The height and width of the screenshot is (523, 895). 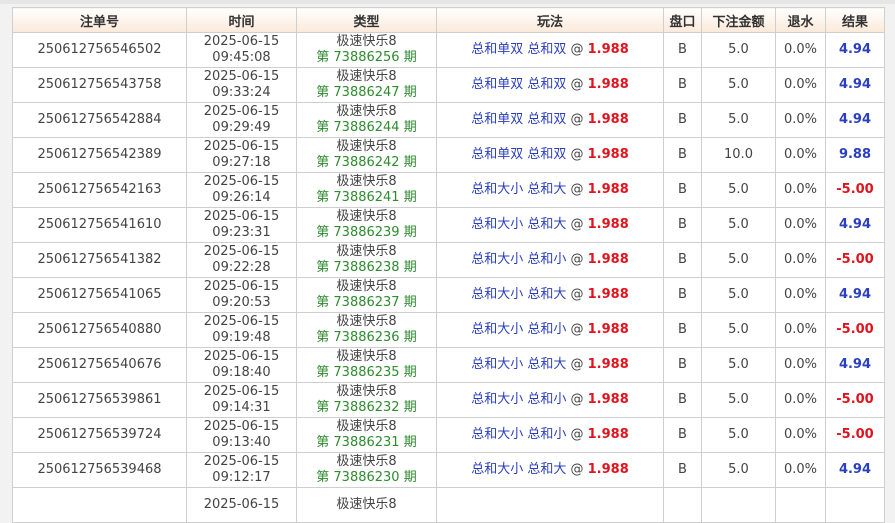 What do you see at coordinates (366, 57) in the screenshot?
I see `issue-number: 第 73886256 期` at bounding box center [366, 57].